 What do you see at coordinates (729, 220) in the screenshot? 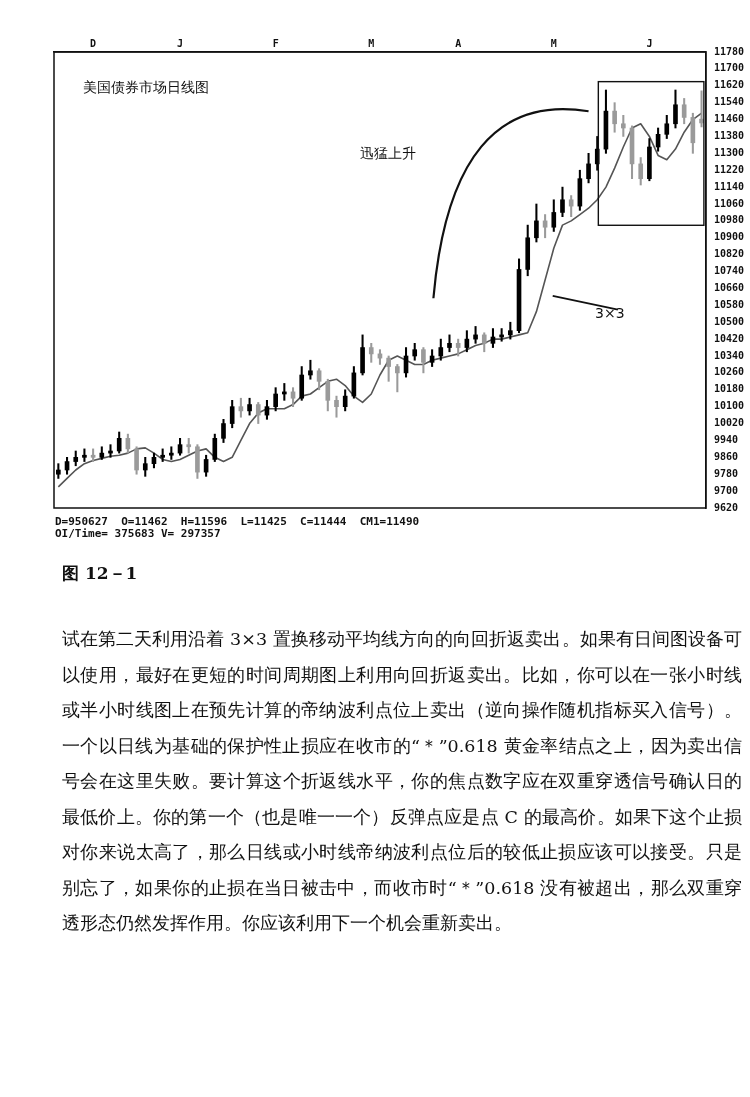
I see `y-tick-label: 10980` at bounding box center [729, 220].